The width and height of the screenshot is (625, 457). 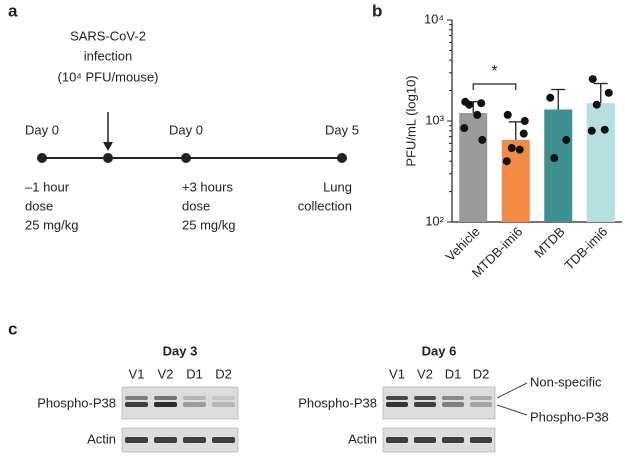 What do you see at coordinates (342, 129) in the screenshot?
I see `day-label: Day 5` at bounding box center [342, 129].